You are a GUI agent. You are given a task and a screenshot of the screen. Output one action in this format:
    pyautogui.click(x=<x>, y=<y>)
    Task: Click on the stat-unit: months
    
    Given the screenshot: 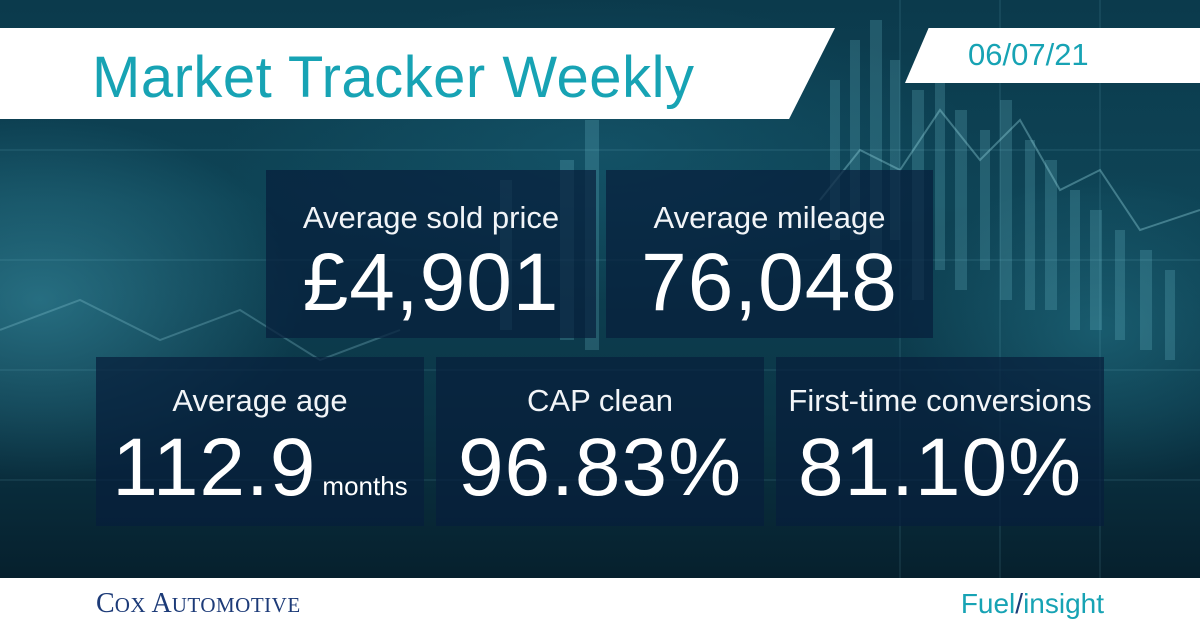 What is the action you would take?
    pyautogui.click(x=365, y=486)
    